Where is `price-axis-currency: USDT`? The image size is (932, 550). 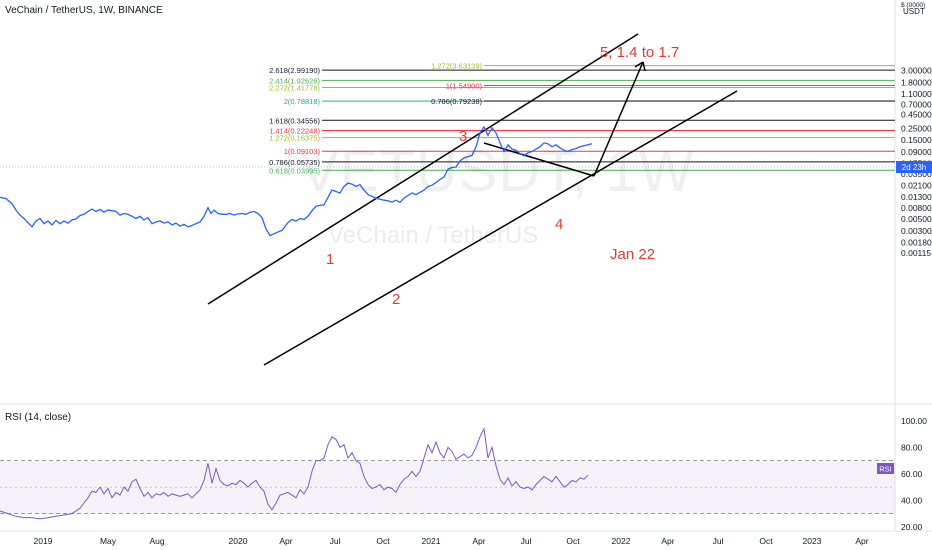 price-axis-currency: USDT is located at coordinates (914, 11).